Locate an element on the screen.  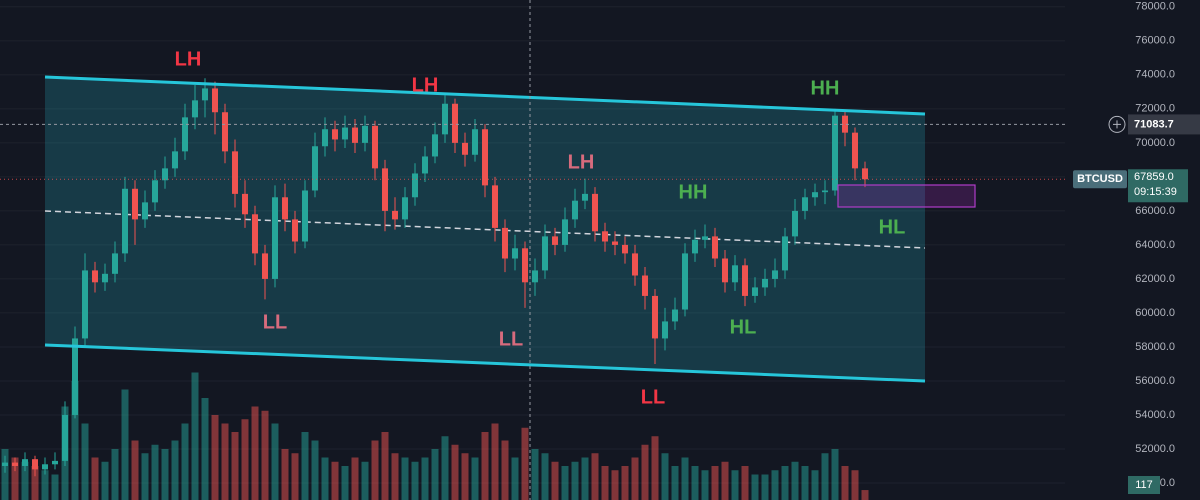
volume-label: 117 is located at coordinates (1144, 485).